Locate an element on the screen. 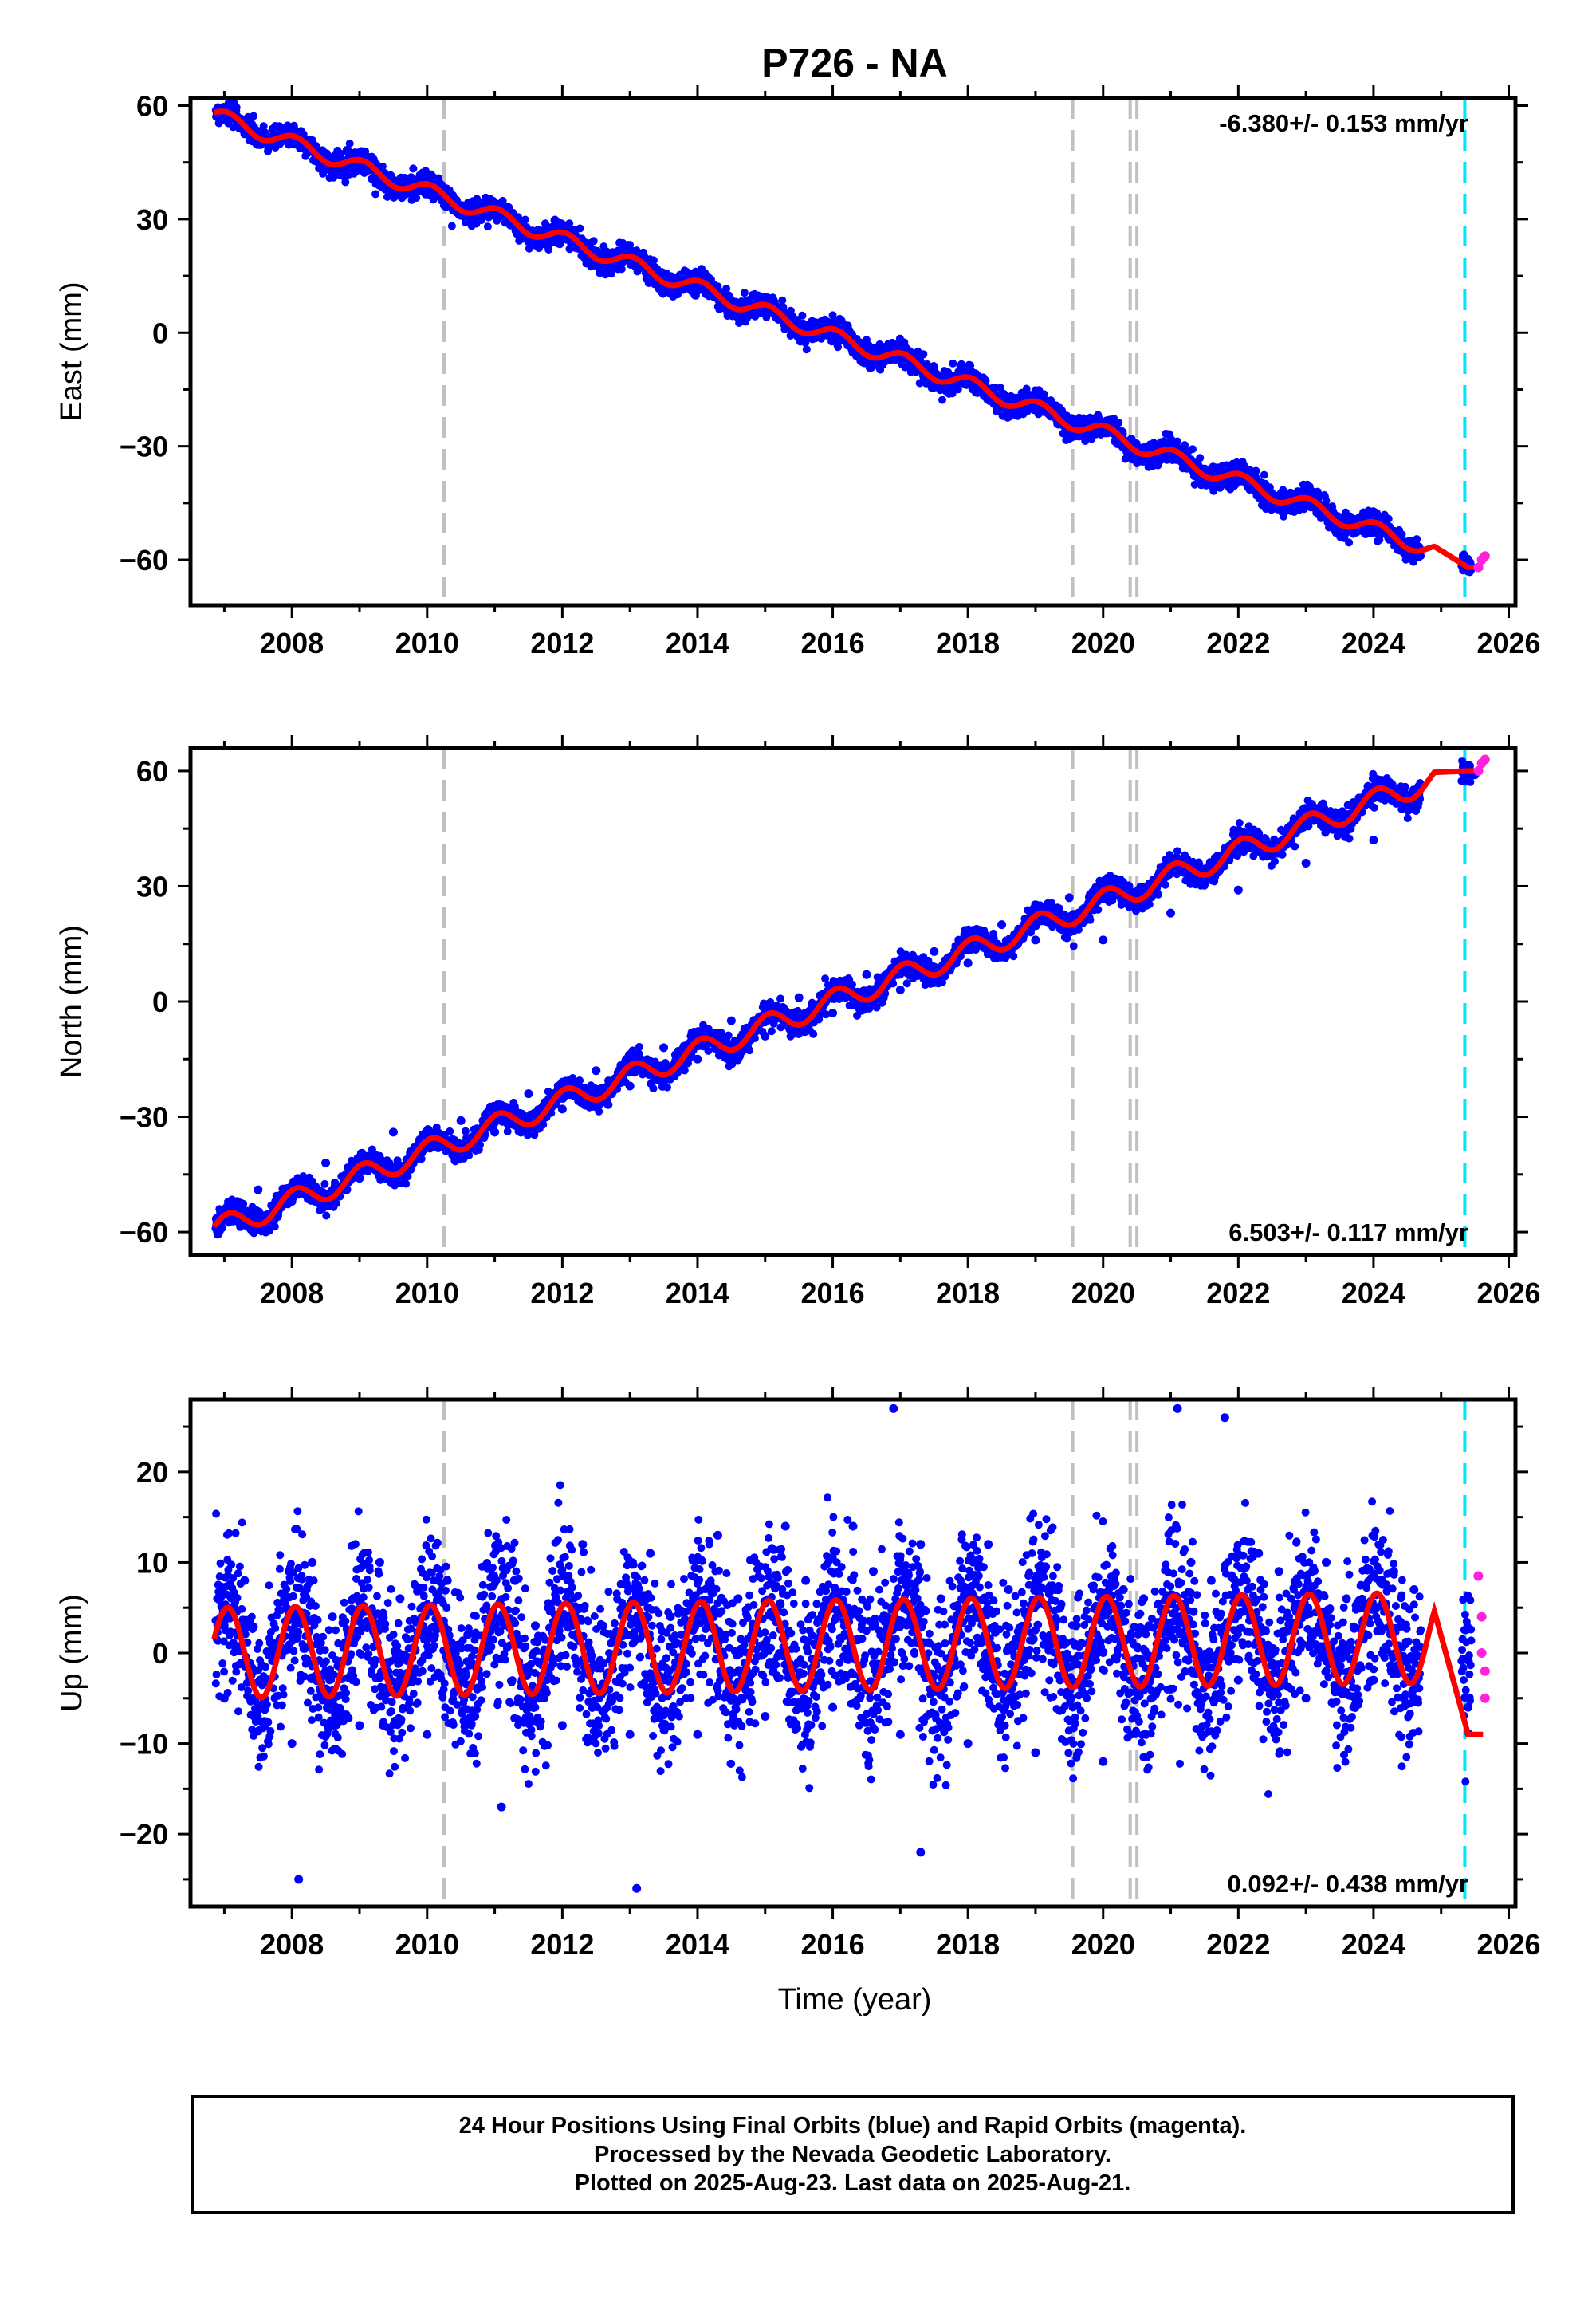 The height and width of the screenshot is (2314, 1596). up-x-tick-label: 2010 is located at coordinates (427, 1945).